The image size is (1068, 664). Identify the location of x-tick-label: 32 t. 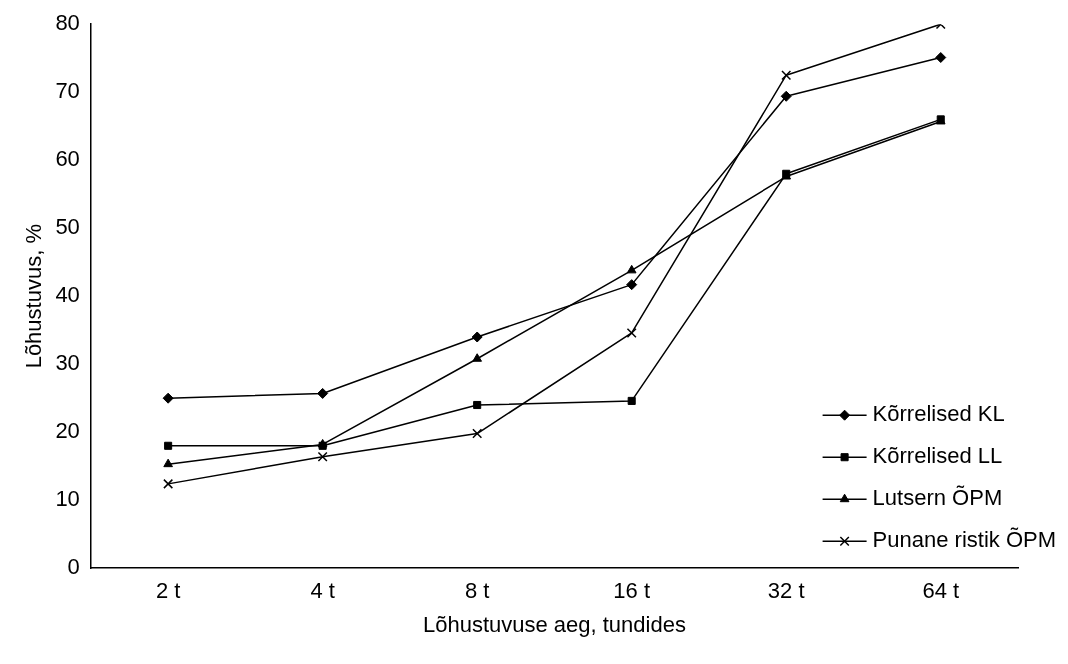
(786, 591).